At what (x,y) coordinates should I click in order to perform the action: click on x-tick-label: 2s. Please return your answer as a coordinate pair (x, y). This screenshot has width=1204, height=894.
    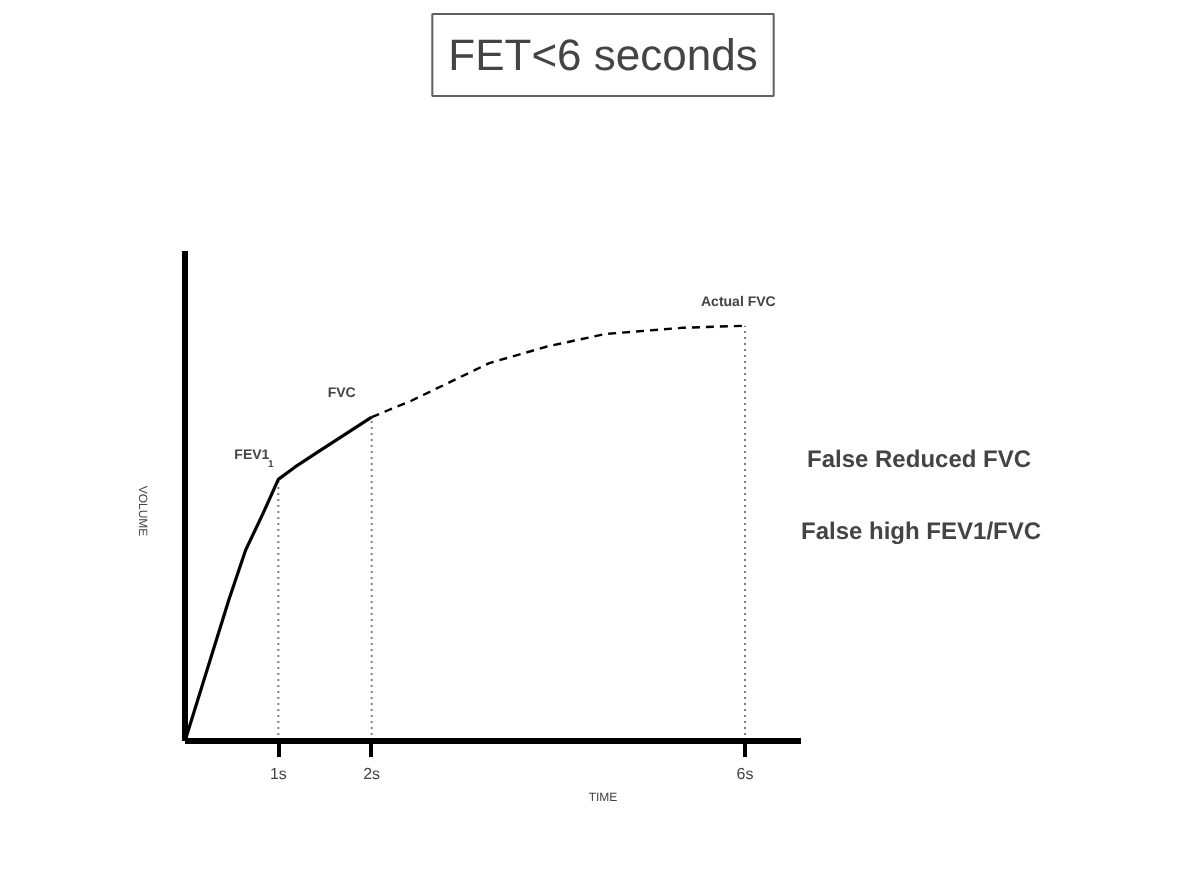
    Looking at the image, I should click on (372, 774).